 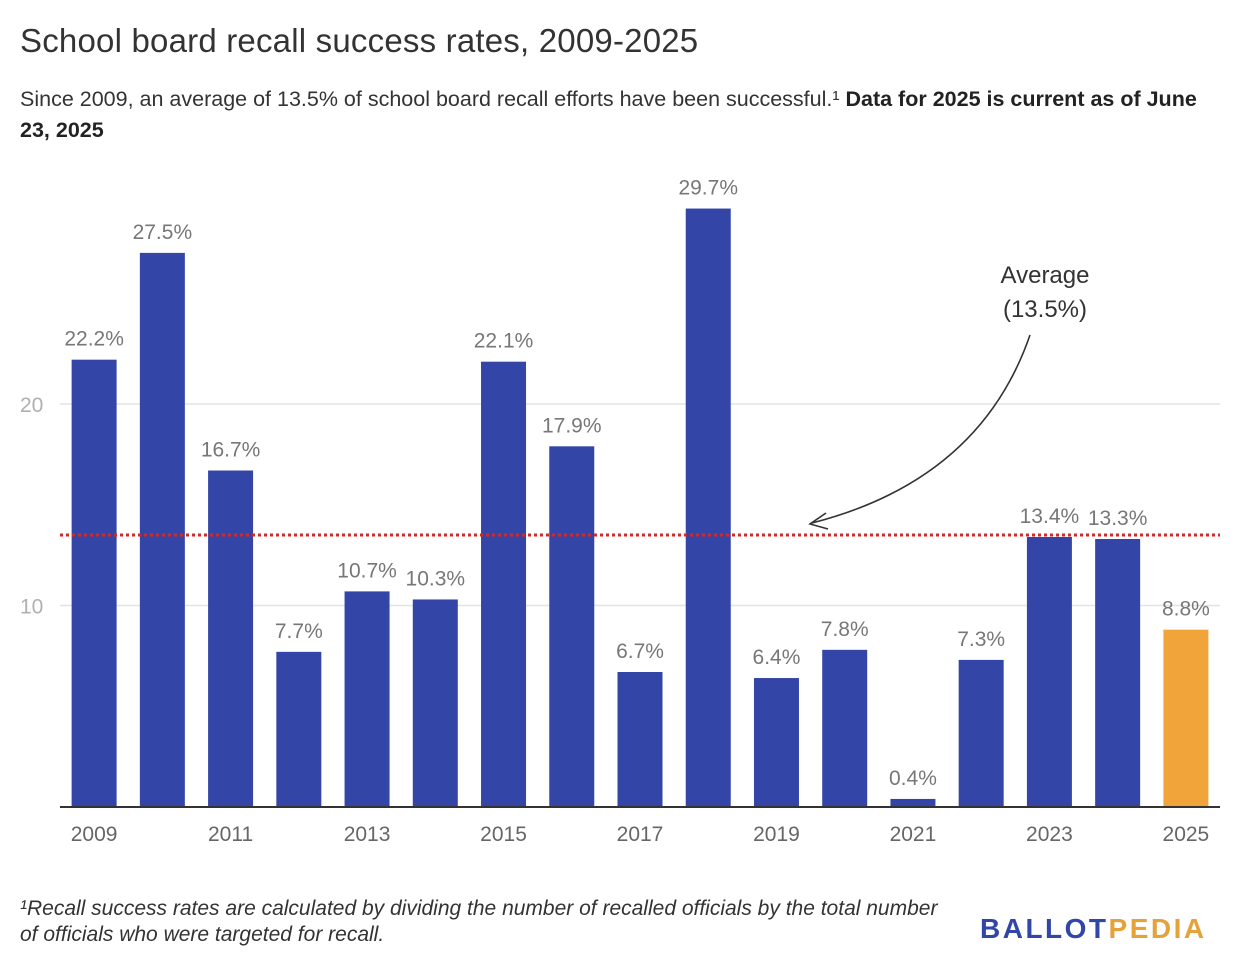 I want to click on x-tick-label-2017: 2017, so click(x=640, y=834).